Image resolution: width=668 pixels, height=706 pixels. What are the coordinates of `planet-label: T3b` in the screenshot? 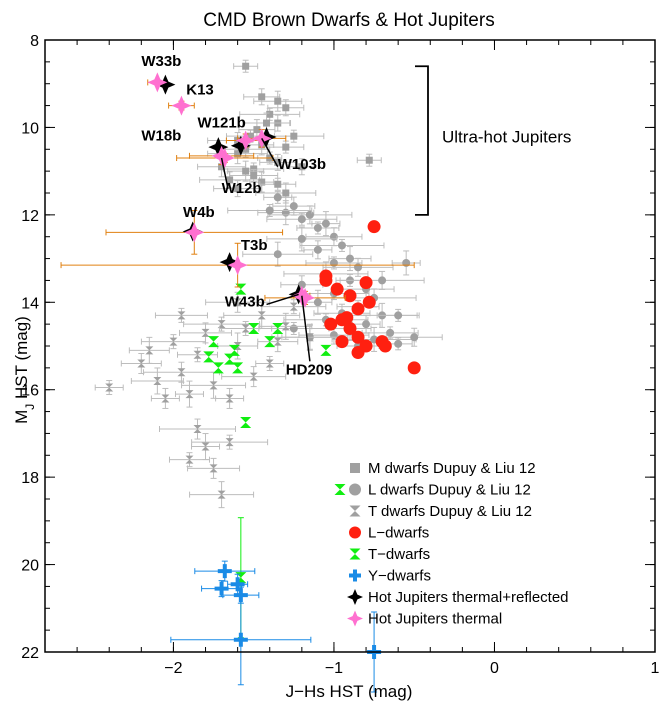 It's located at (254, 245).